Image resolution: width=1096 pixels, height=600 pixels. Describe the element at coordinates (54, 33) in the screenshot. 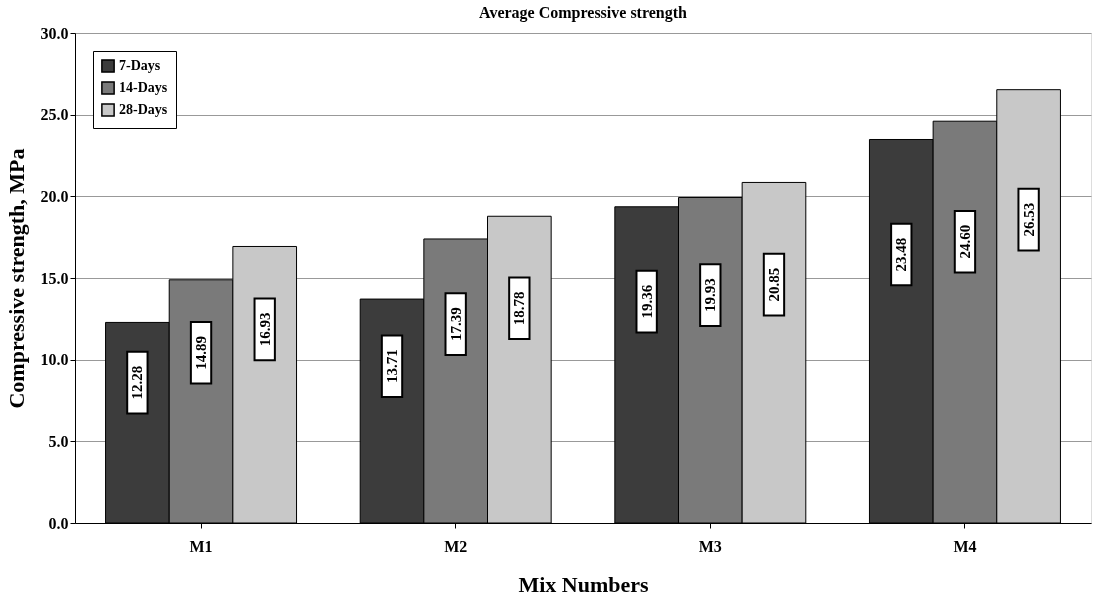

I see `y-tick-label: 30.0` at that location.